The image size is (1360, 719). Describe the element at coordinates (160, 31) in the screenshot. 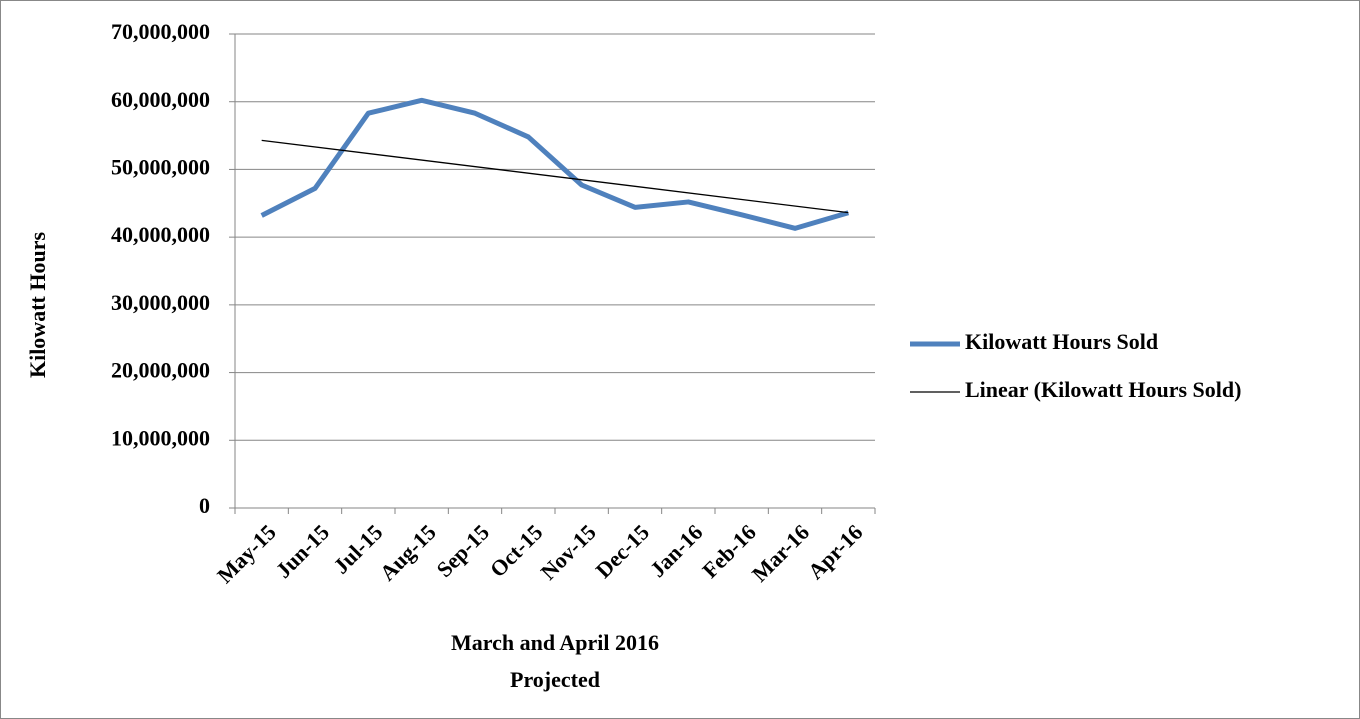

I see `y-tick-label: 70,000,000` at that location.